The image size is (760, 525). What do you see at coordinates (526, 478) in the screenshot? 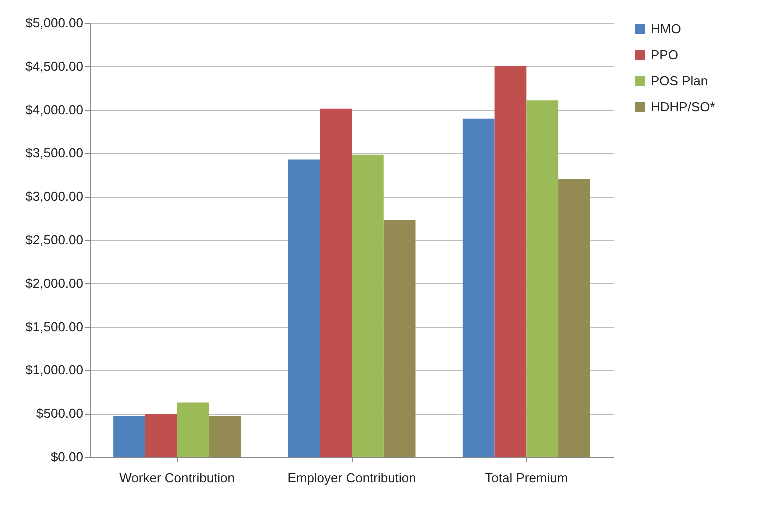
I see `x-tick-label: Total Premium` at bounding box center [526, 478].